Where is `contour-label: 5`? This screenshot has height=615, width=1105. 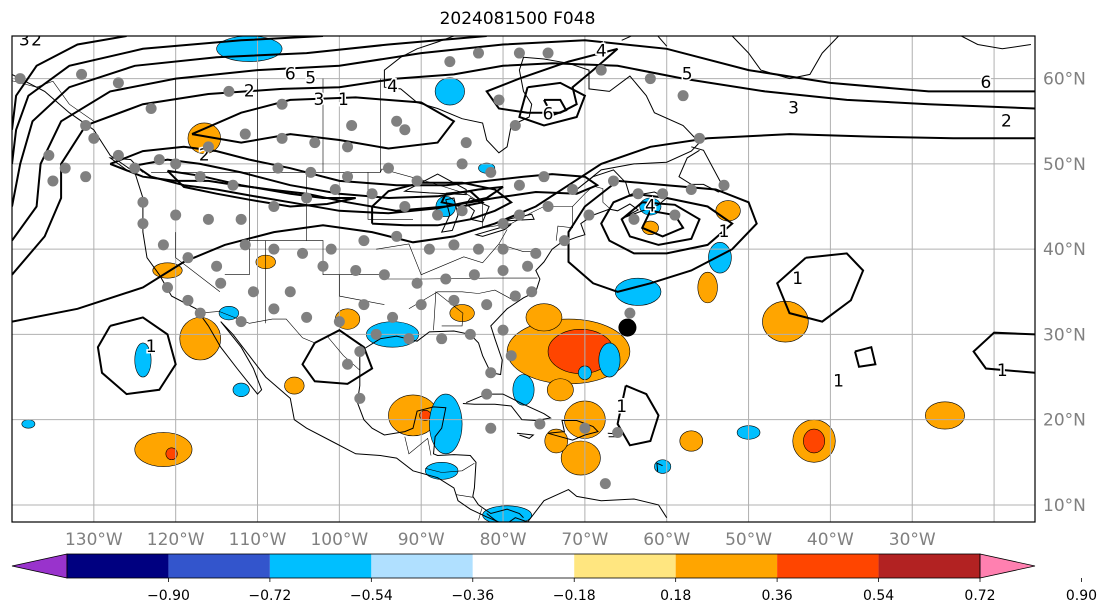 contour-label: 5 is located at coordinates (687, 74).